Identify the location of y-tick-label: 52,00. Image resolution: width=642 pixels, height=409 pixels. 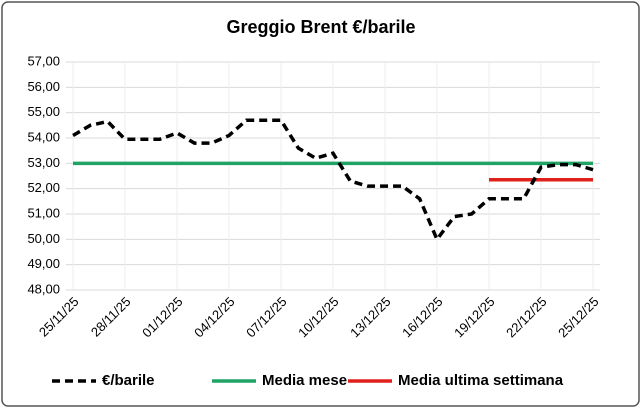
(43, 187).